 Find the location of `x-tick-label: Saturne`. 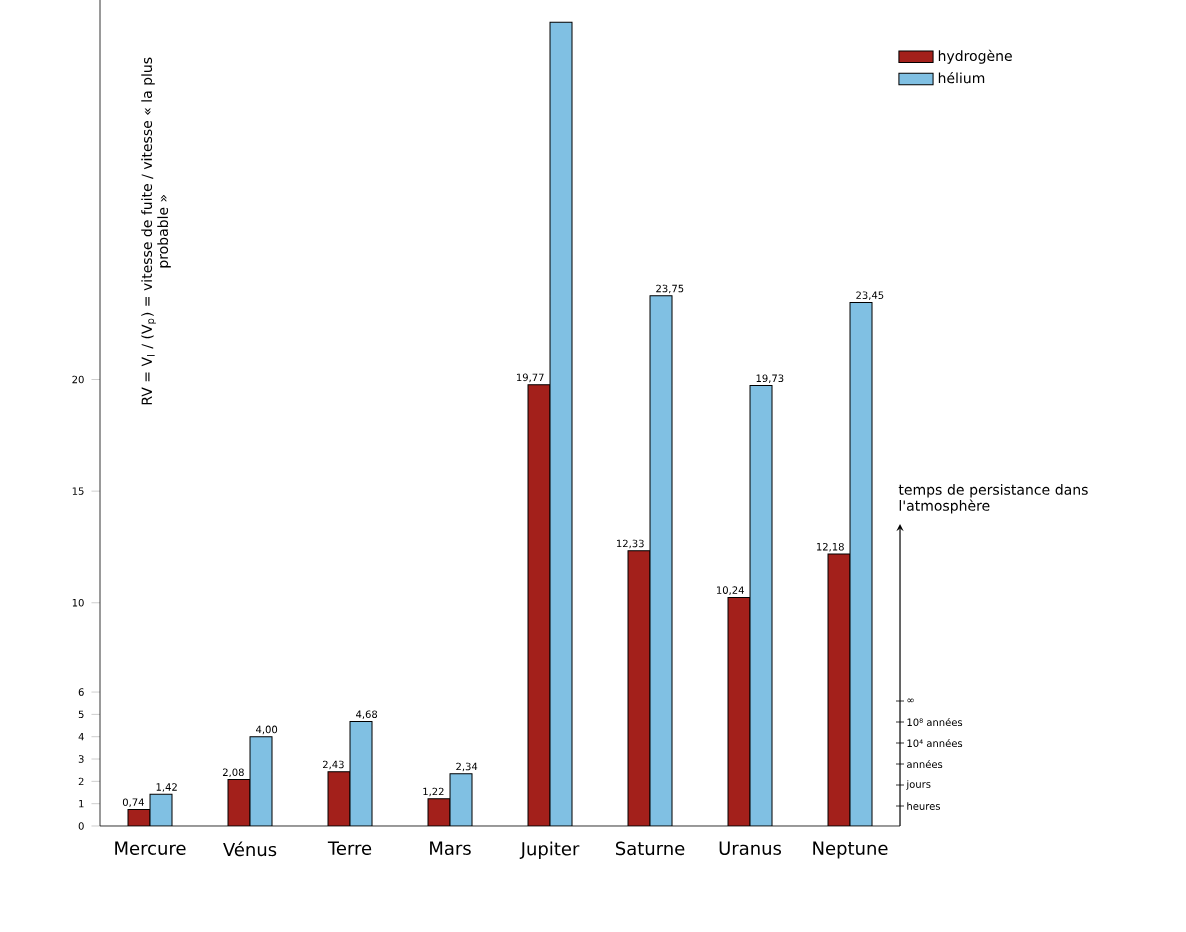

x-tick-label: Saturne is located at coordinates (650, 848).